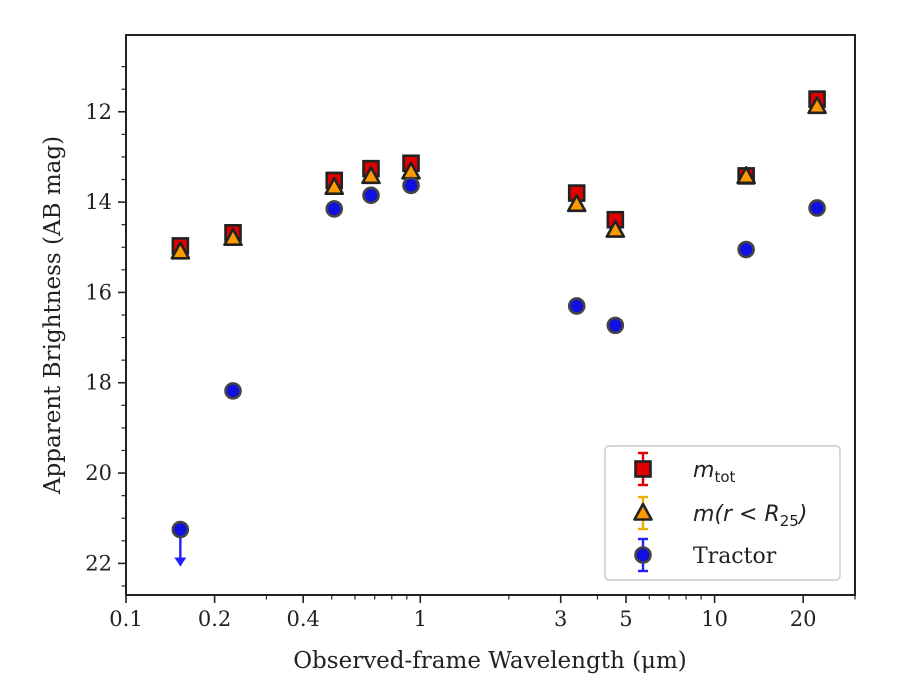  I want to click on legend: mtot m(r < R25) Tractor, so click(722, 513).